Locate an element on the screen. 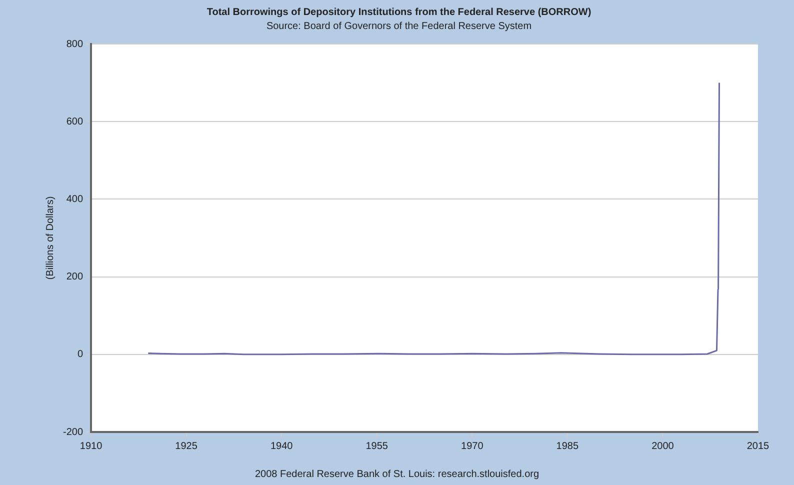 The image size is (794, 485). x-tick-label: 2015 is located at coordinates (758, 446).